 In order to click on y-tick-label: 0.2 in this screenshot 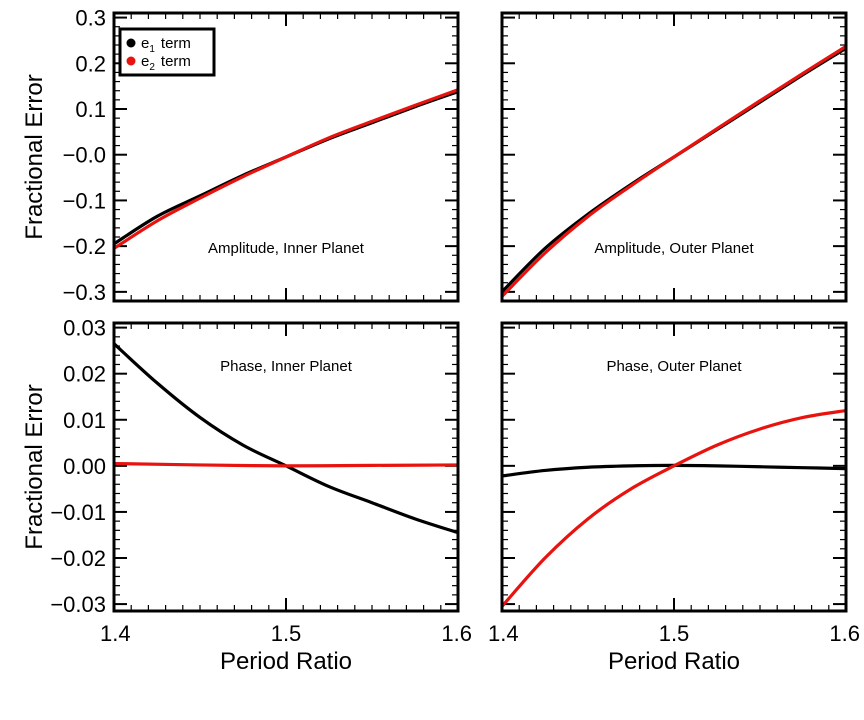, I will do `click(90, 63)`.